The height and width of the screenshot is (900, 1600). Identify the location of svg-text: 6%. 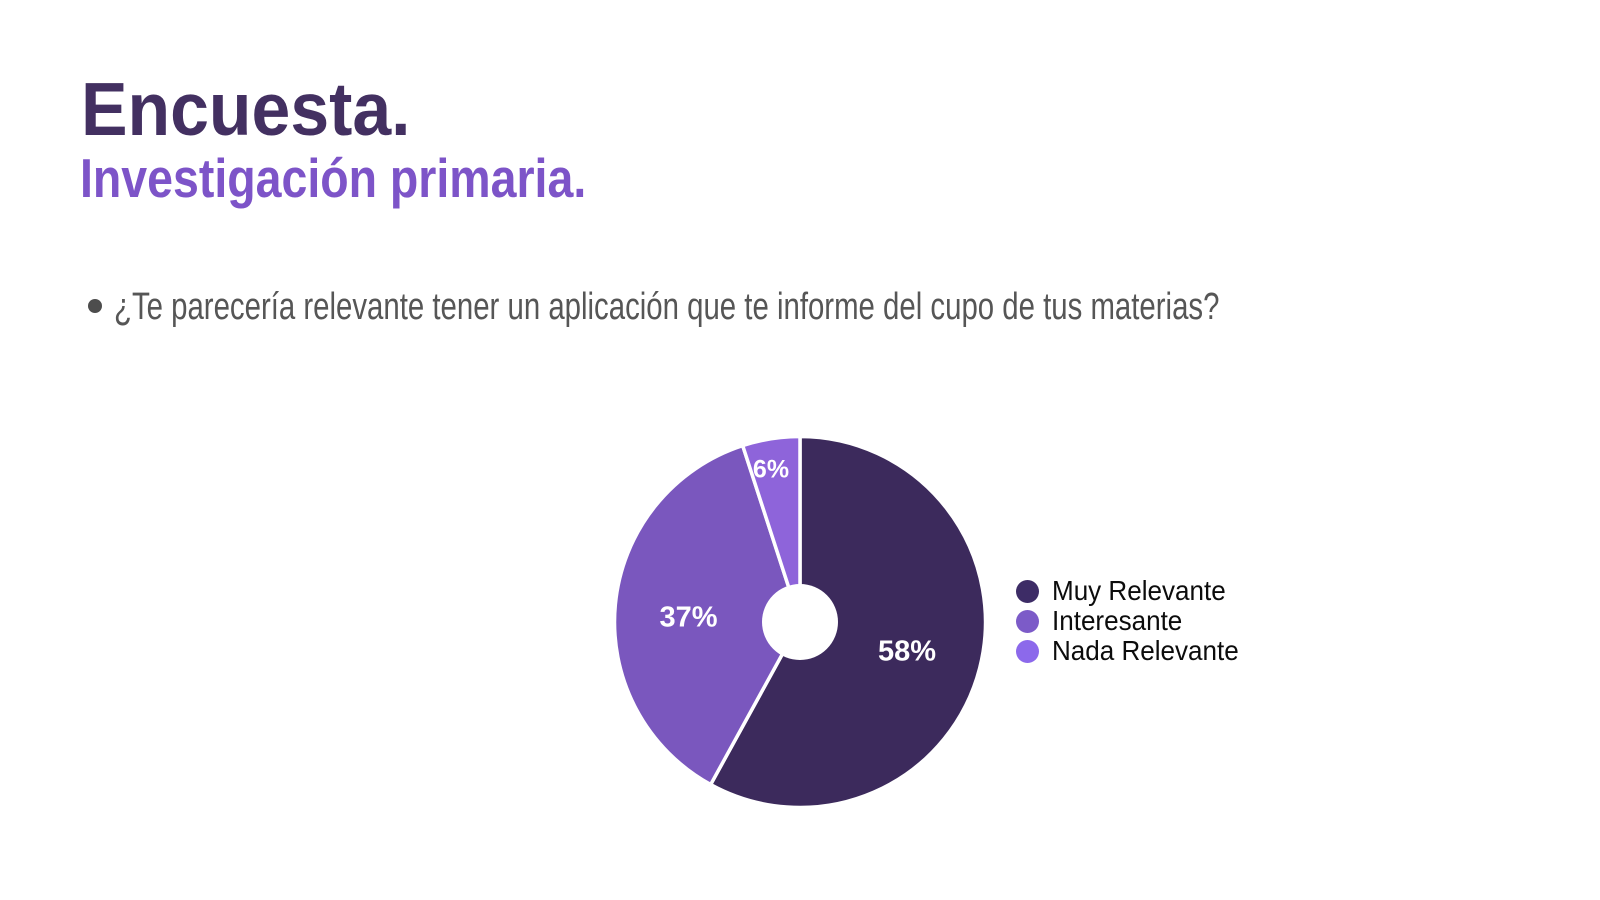
(771, 470).